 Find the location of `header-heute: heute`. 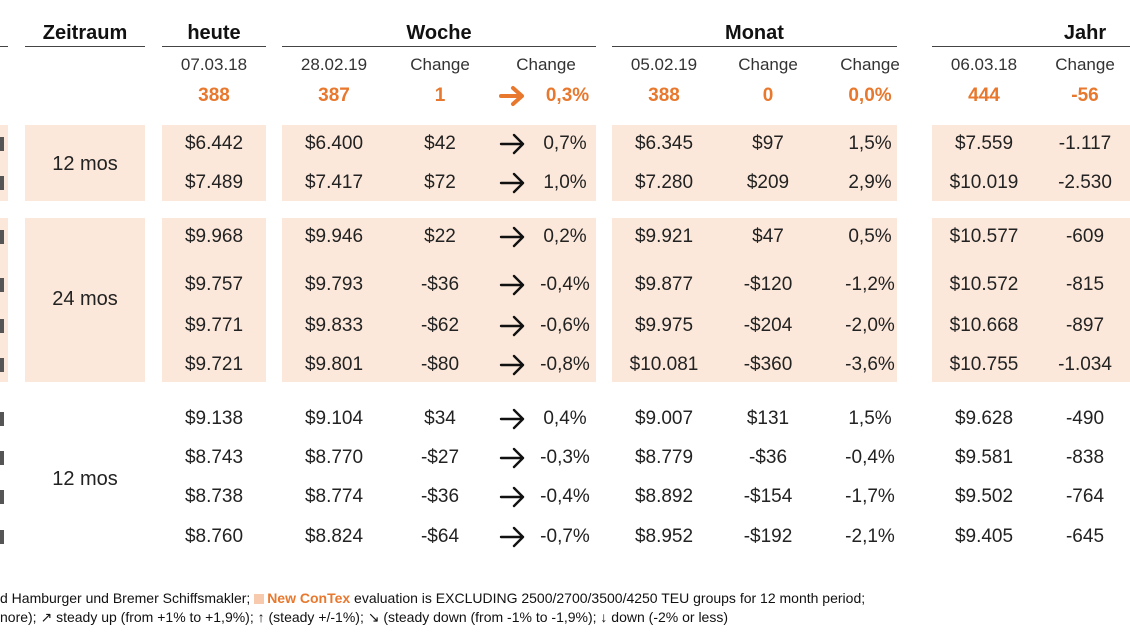

header-heute: heute is located at coordinates (214, 33).